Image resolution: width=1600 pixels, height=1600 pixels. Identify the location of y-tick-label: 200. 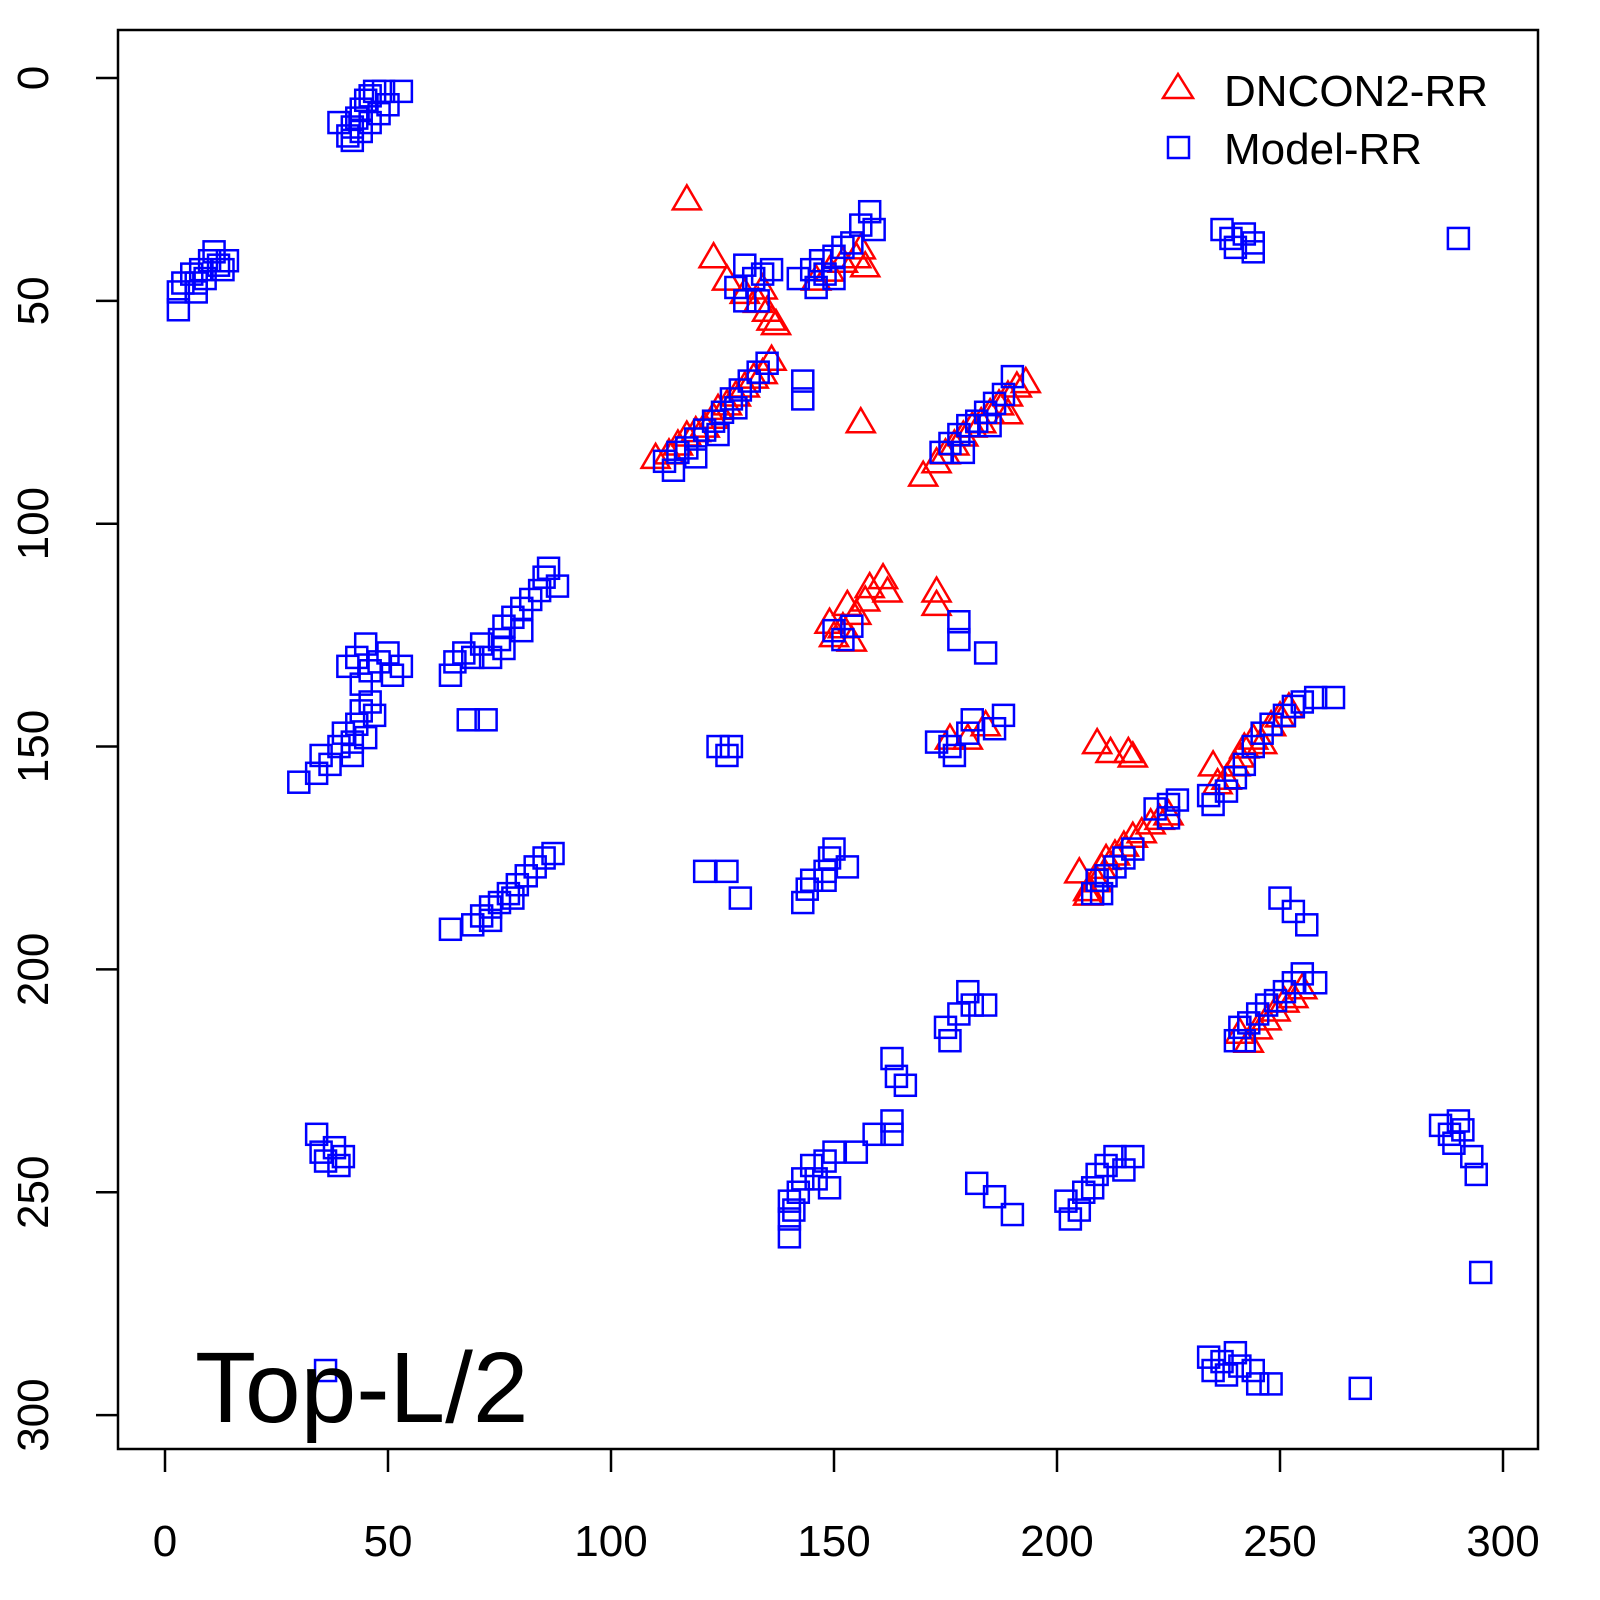
(33, 969).